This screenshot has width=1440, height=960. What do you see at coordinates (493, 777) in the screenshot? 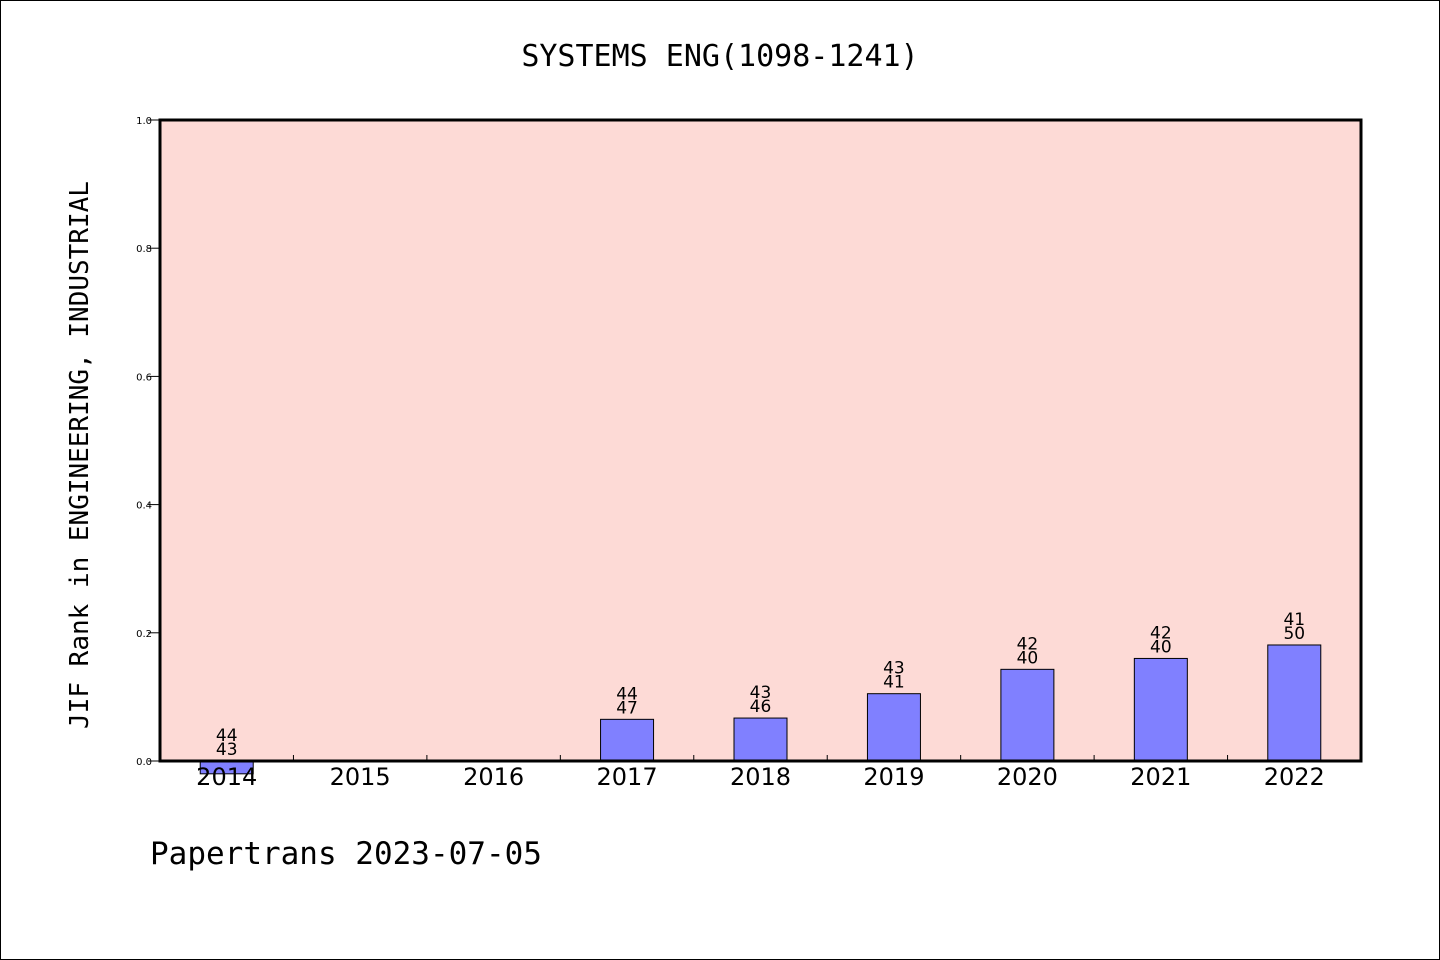
I see `x-tick-label: 2016` at bounding box center [493, 777].